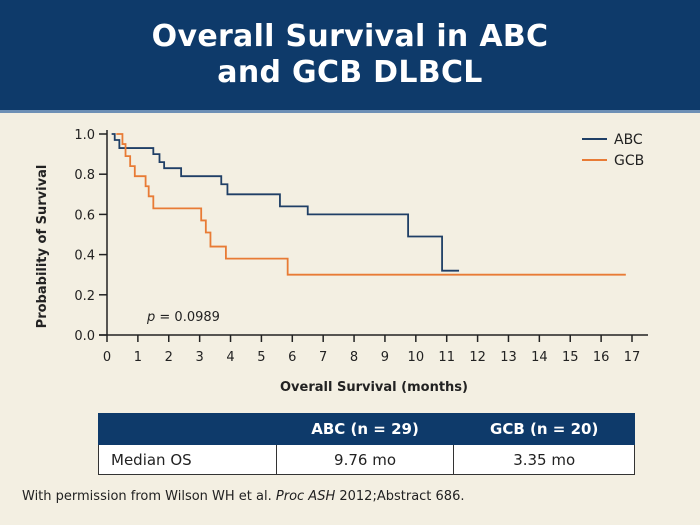 The image size is (700, 525). Describe the element at coordinates (138, 357) in the screenshot. I see `x-tick-label: 1` at that location.